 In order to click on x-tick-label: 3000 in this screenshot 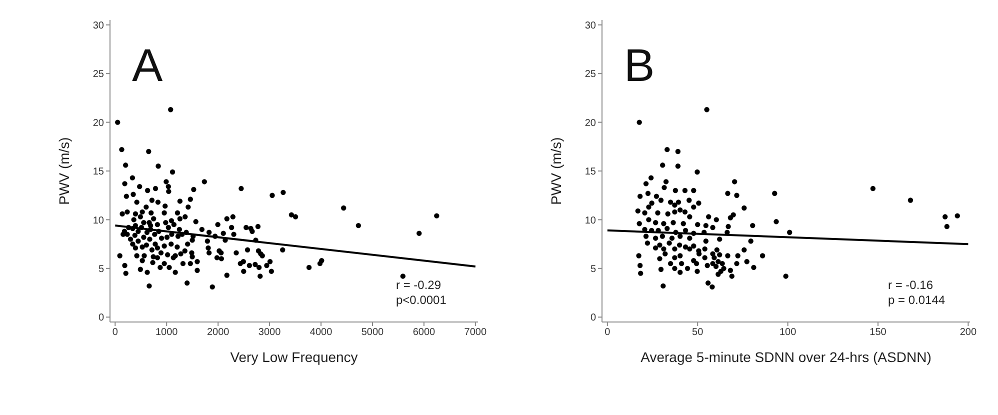, I will do `click(270, 332)`.